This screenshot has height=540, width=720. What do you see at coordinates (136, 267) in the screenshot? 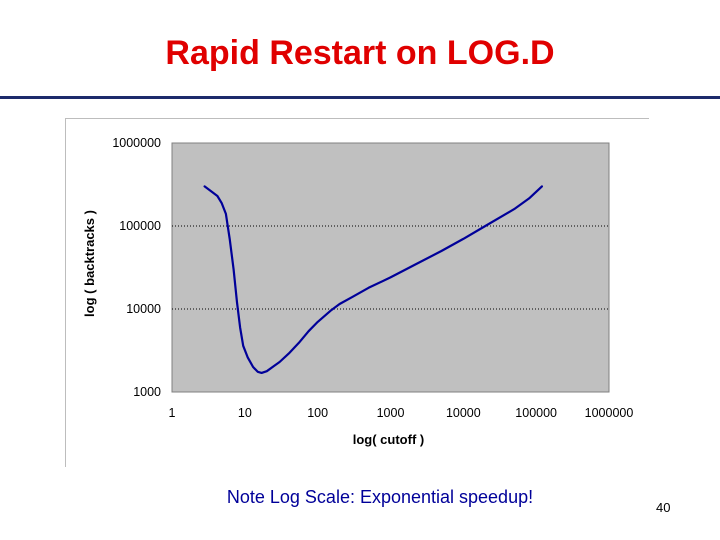
I see `y-tick-labels: 1000000 100000 10000 1000` at bounding box center [136, 267].